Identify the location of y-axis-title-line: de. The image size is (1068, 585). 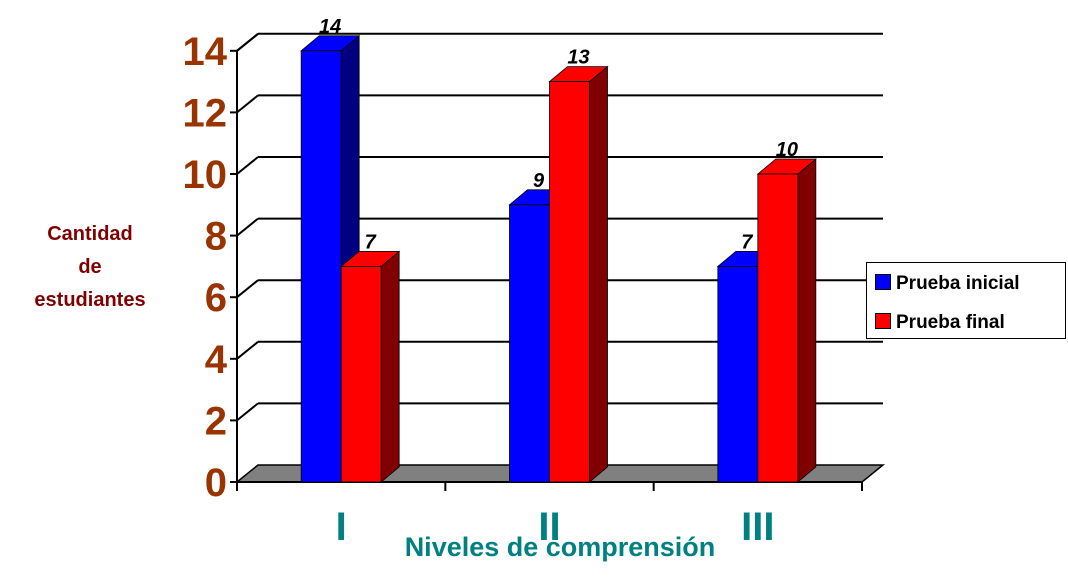
(90, 267).